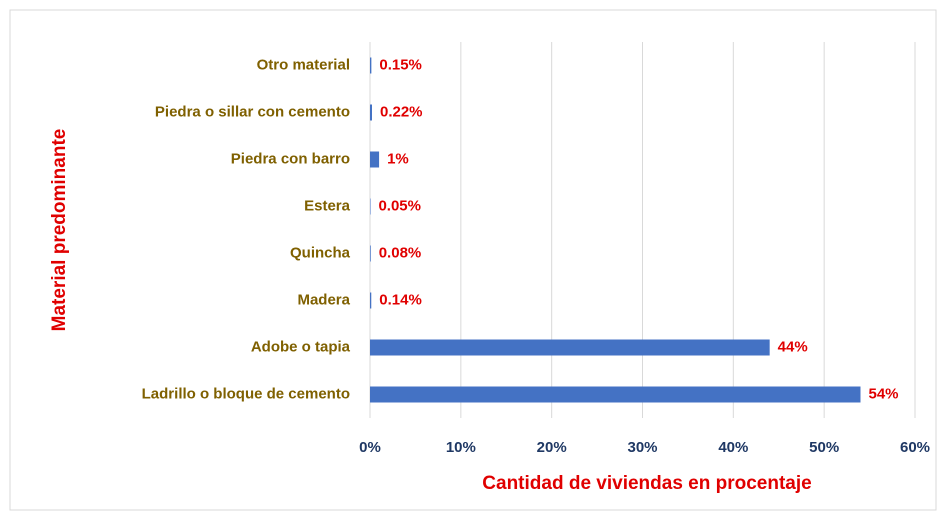  Describe the element at coordinates (646, 483) in the screenshot. I see `x-axis-title: Cantidad de viviendas en procentaje` at that location.